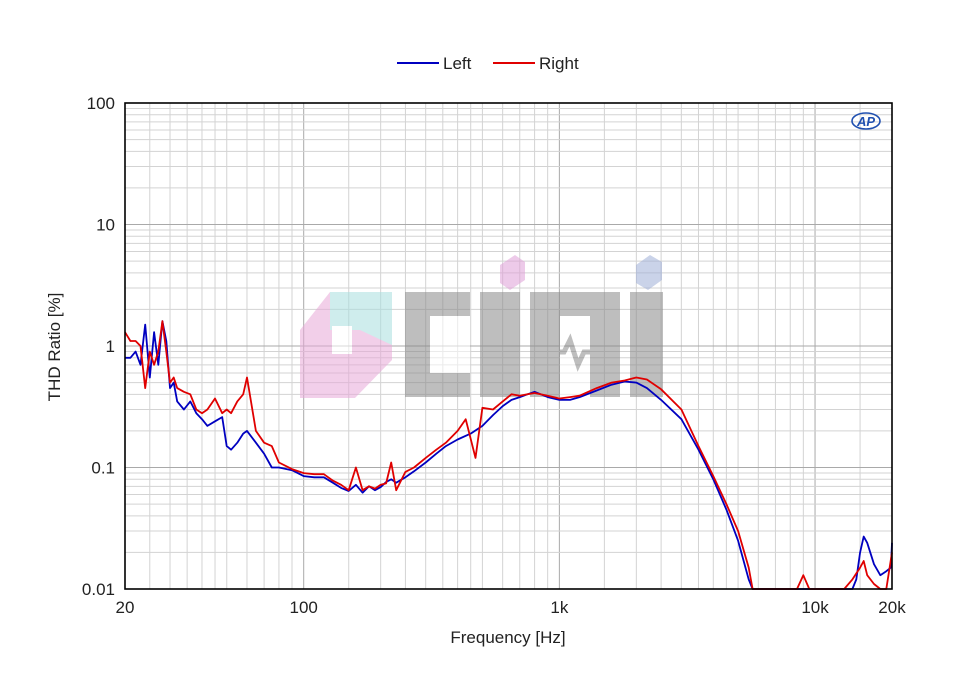 The height and width of the screenshot is (680, 960). What do you see at coordinates (488, 63) in the screenshot?
I see `legend: Left Right` at bounding box center [488, 63].